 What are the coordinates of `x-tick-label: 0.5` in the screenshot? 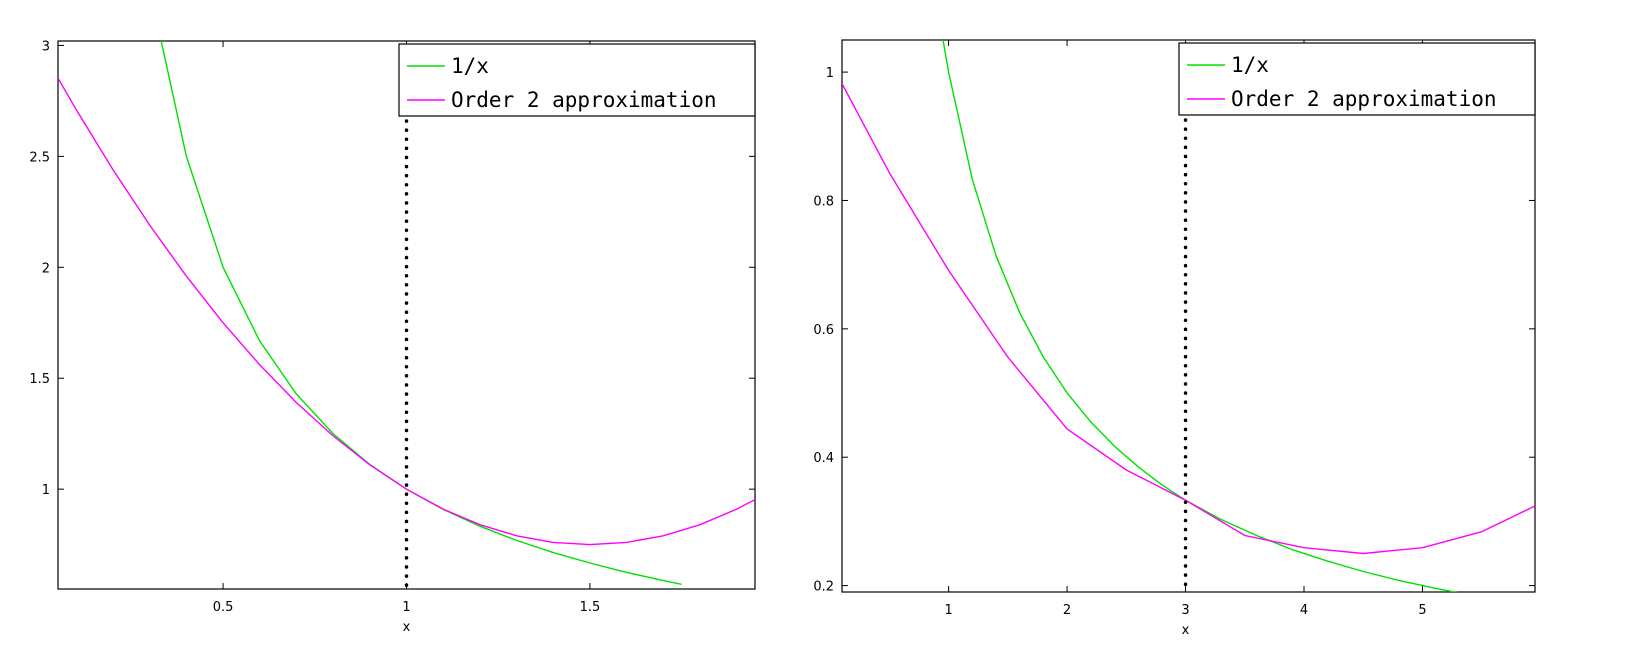 It's located at (223, 607).